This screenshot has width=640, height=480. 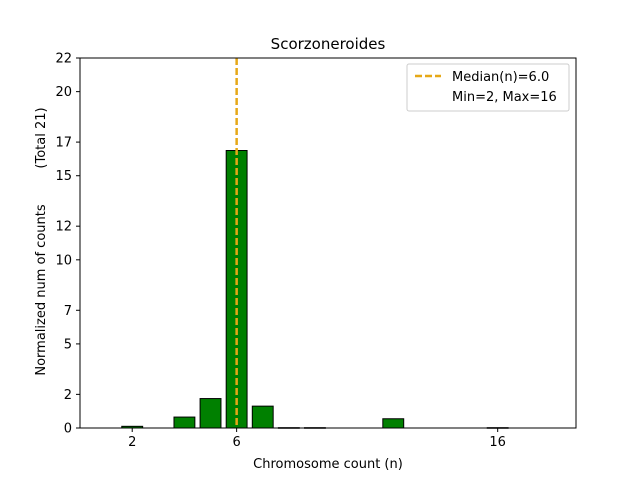 What do you see at coordinates (328, 464) in the screenshot?
I see `x-axis-label: Chromosome count (n)` at bounding box center [328, 464].